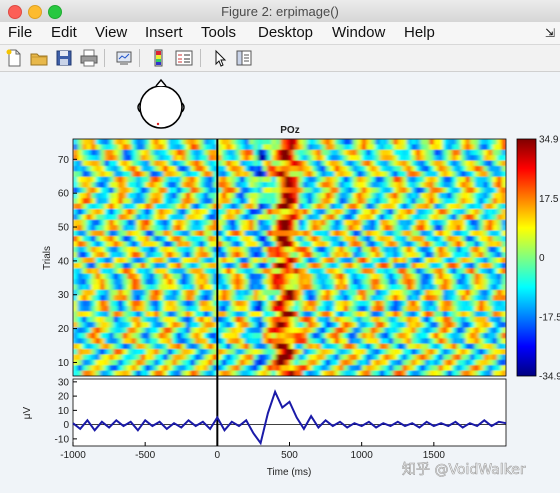 The width and height of the screenshot is (560, 493). Describe the element at coordinates (124, 58) in the screenshot. I see `link-plot-icon` at that location.